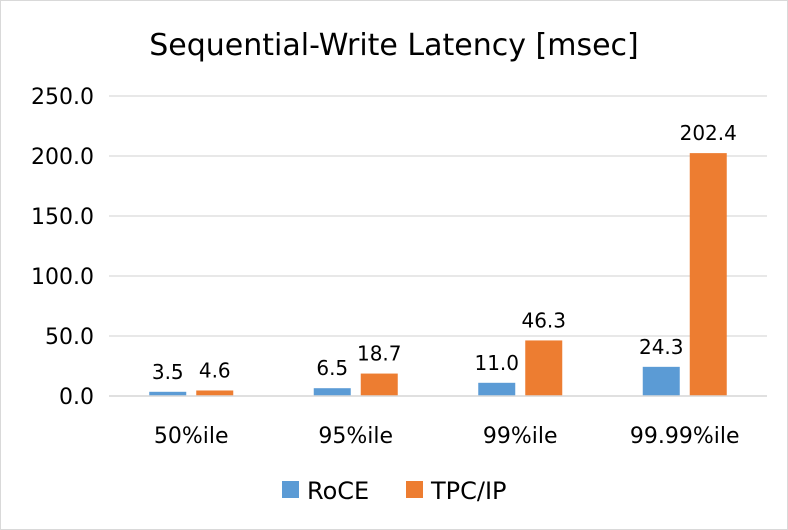 Image resolution: width=788 pixels, height=530 pixels. I want to click on data-label: 46.3, so click(543, 320).